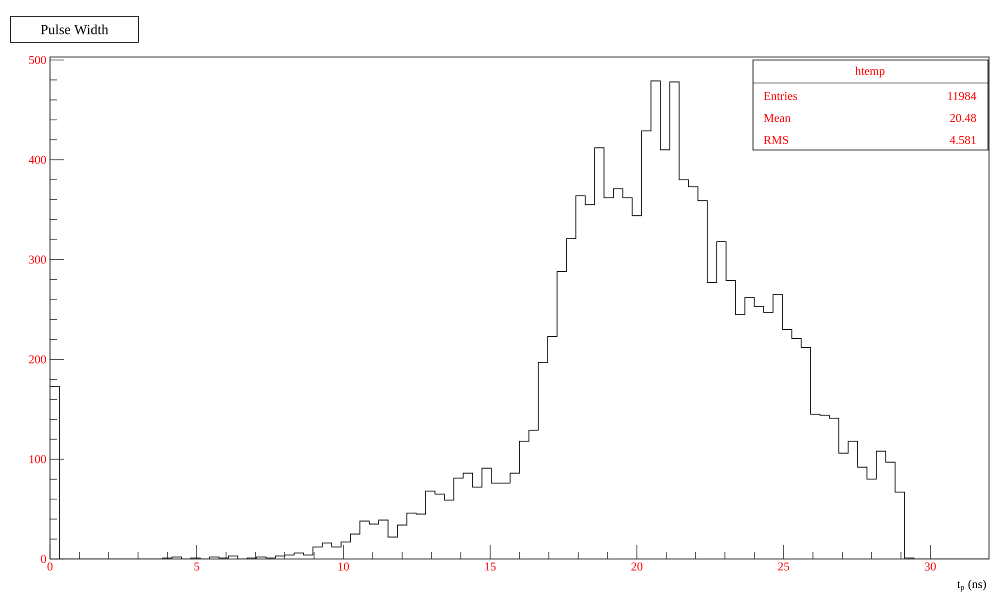 This screenshot has width=990, height=595. What do you see at coordinates (963, 118) in the screenshot?
I see `annotation: 20.48` at bounding box center [963, 118].